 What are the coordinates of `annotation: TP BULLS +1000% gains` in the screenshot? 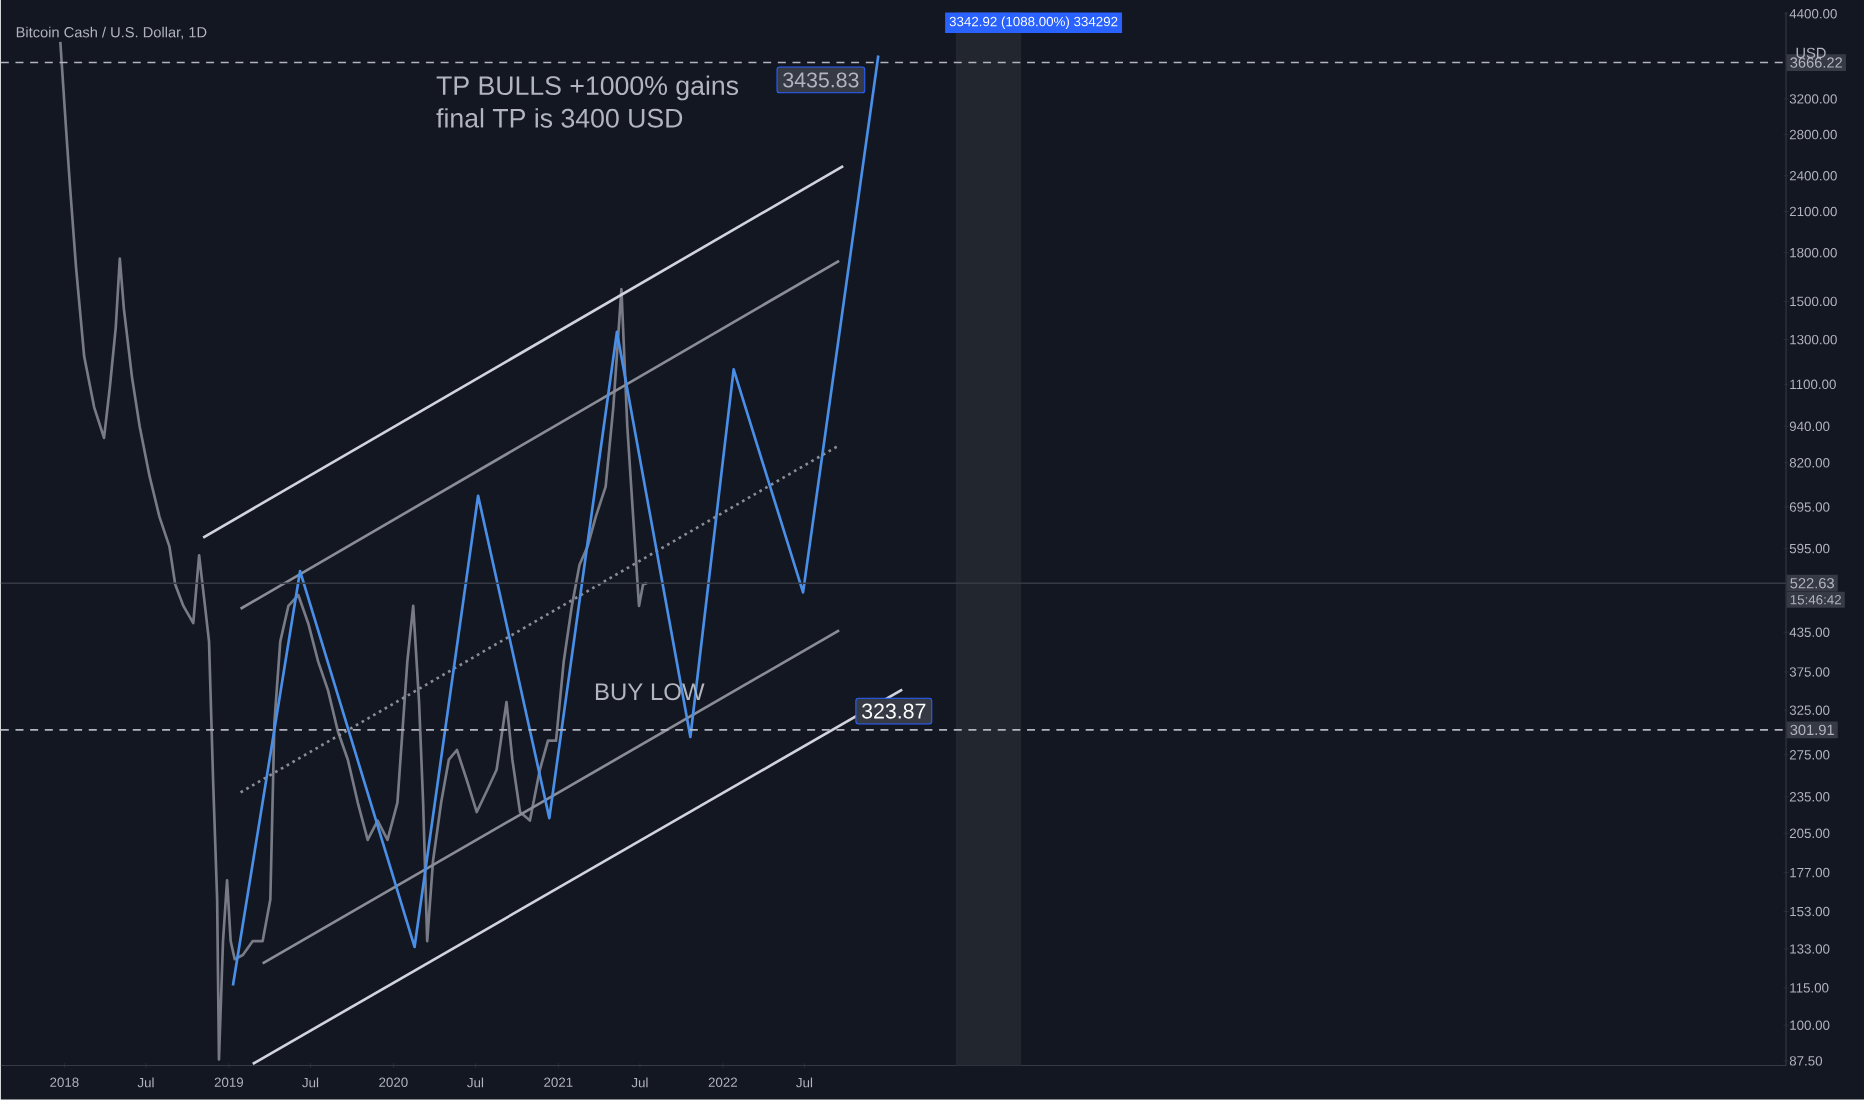 It's located at (587, 88).